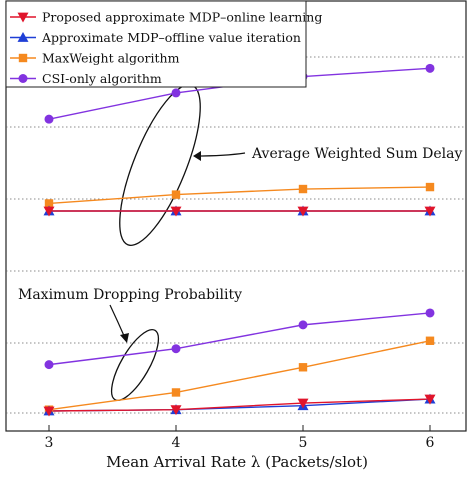 This screenshot has width=474, height=479. I want to click on delay-ellipse, so click(160, 165).